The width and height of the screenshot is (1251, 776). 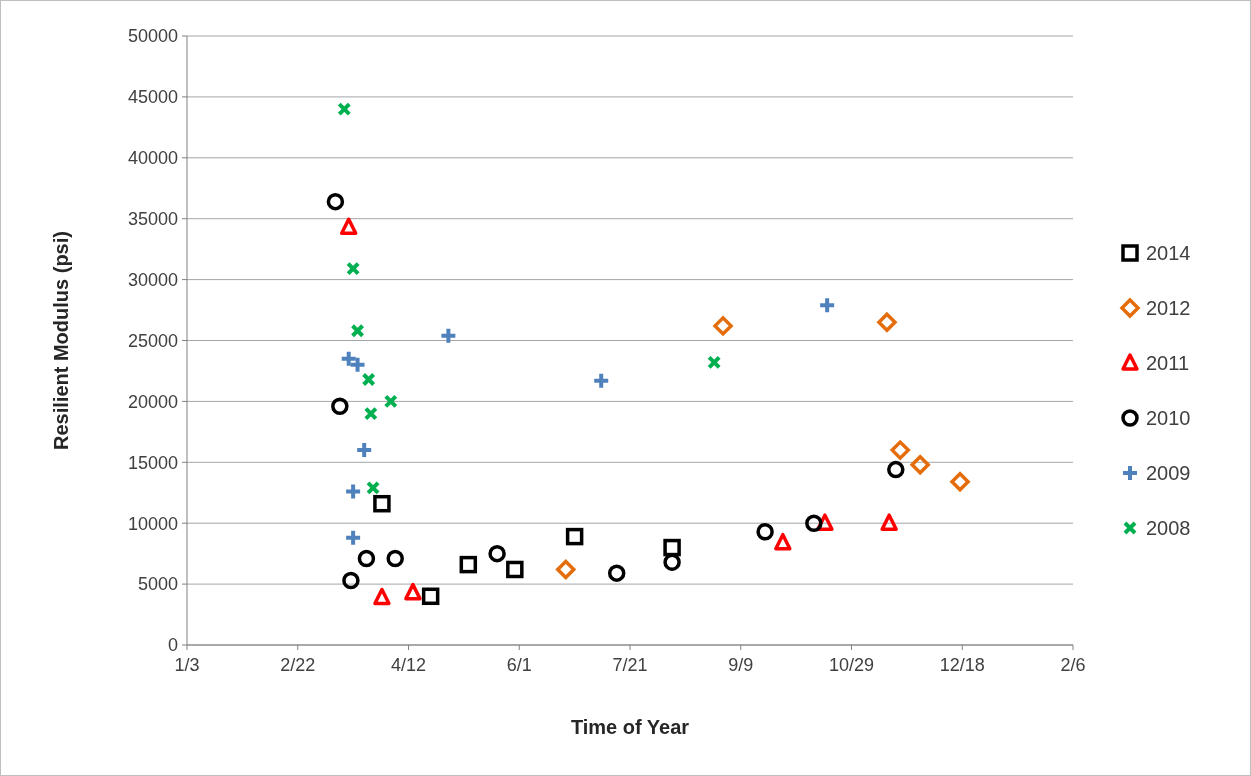 What do you see at coordinates (851, 665) in the screenshot?
I see `x-tick-label: 10/29` at bounding box center [851, 665].